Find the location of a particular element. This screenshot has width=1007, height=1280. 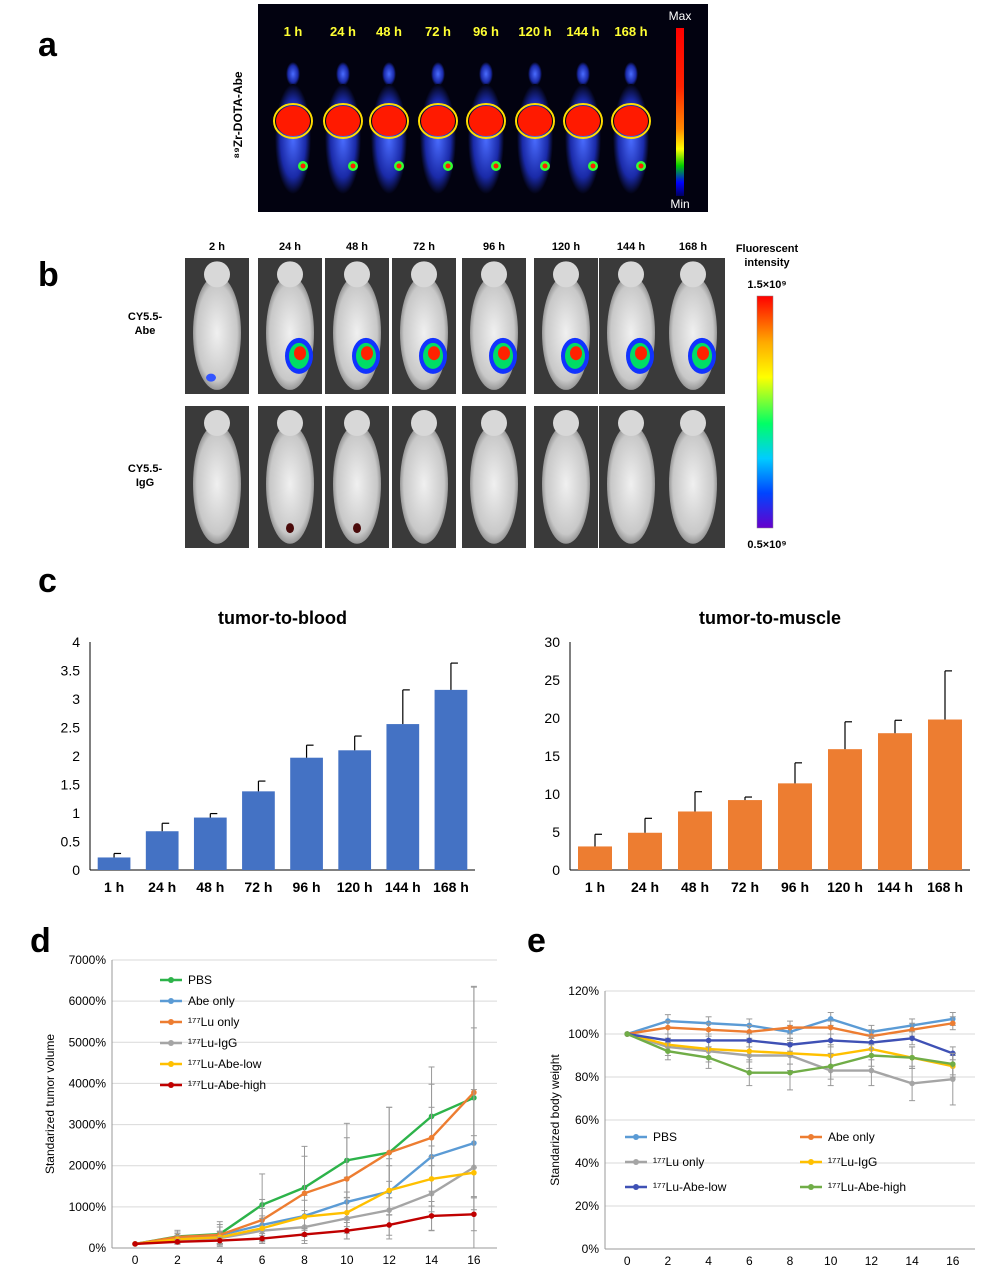

e-xtick-6: 12 is located at coordinates (872, 1261).